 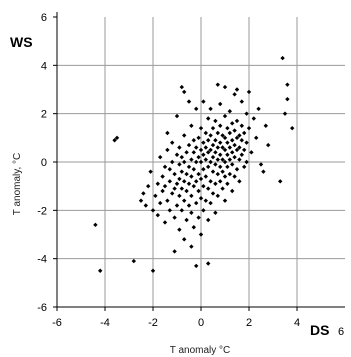 What do you see at coordinates (249, 323) in the screenshot?
I see `x-tick-label: 2` at bounding box center [249, 323].